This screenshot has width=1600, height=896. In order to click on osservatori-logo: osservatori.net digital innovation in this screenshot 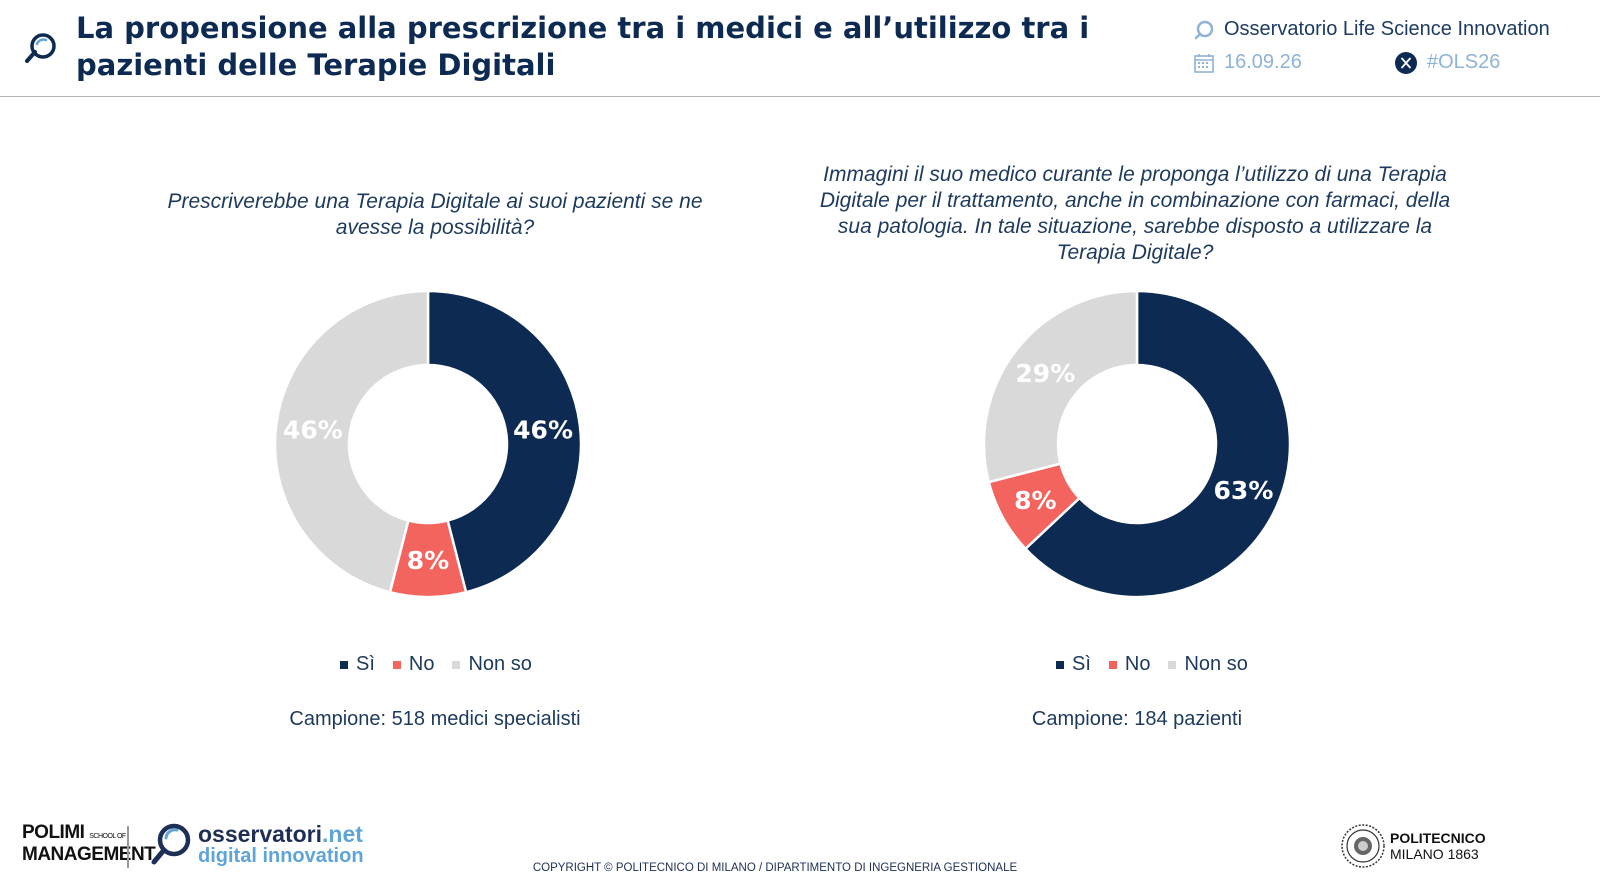, I will do `click(257, 846)`.